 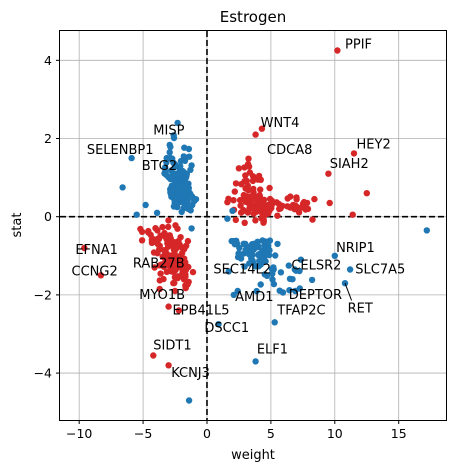 What do you see at coordinates (253, 17) in the screenshot?
I see `chart-title: Estrogen` at bounding box center [253, 17].